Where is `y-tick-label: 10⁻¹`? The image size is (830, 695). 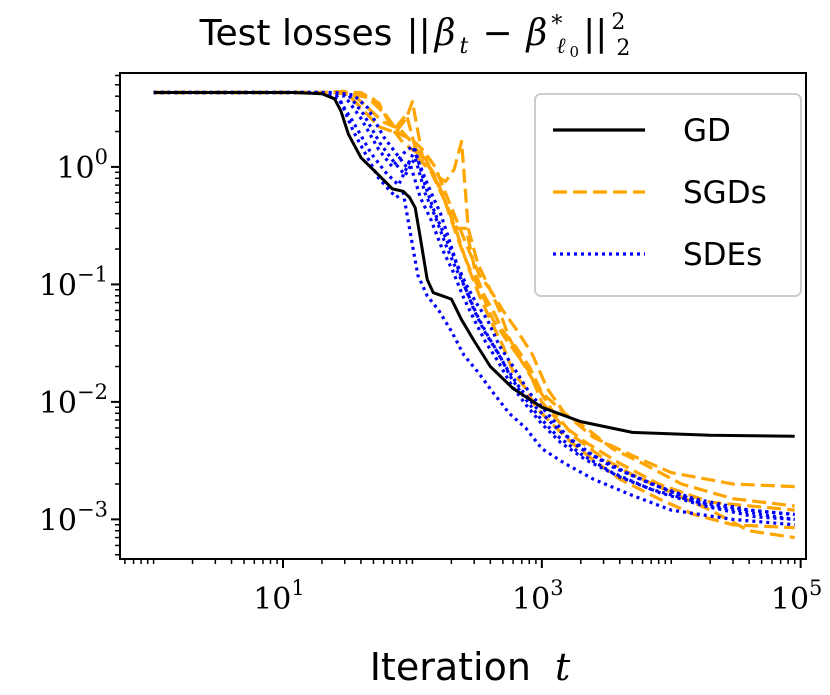 y-tick-label: 10⁻¹ is located at coordinates (73, 282).